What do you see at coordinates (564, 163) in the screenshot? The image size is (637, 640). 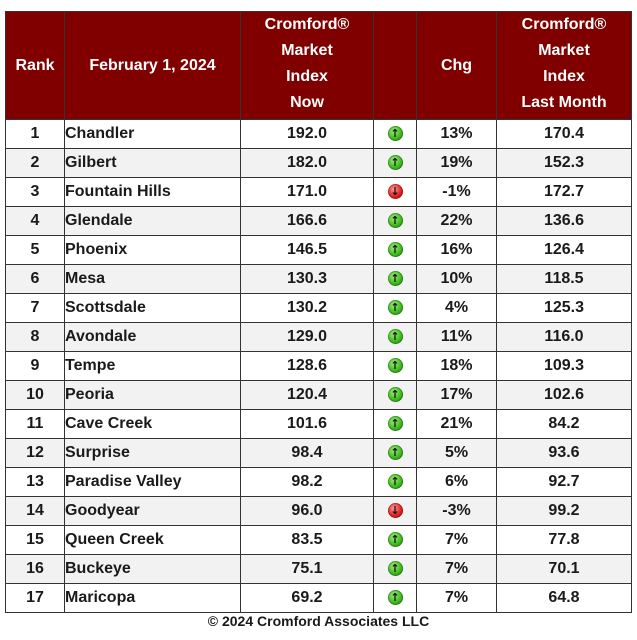 I see `index-last-month-cell: 152.3` at bounding box center [564, 163].